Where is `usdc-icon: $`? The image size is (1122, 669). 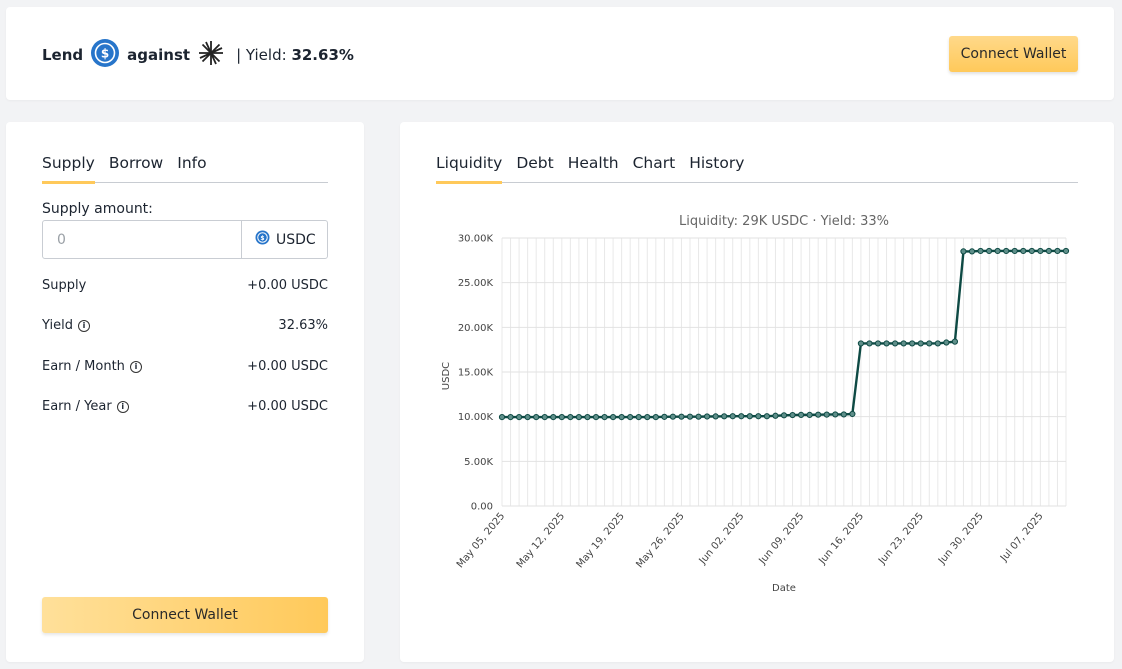 usdc-icon: $ is located at coordinates (105, 55).